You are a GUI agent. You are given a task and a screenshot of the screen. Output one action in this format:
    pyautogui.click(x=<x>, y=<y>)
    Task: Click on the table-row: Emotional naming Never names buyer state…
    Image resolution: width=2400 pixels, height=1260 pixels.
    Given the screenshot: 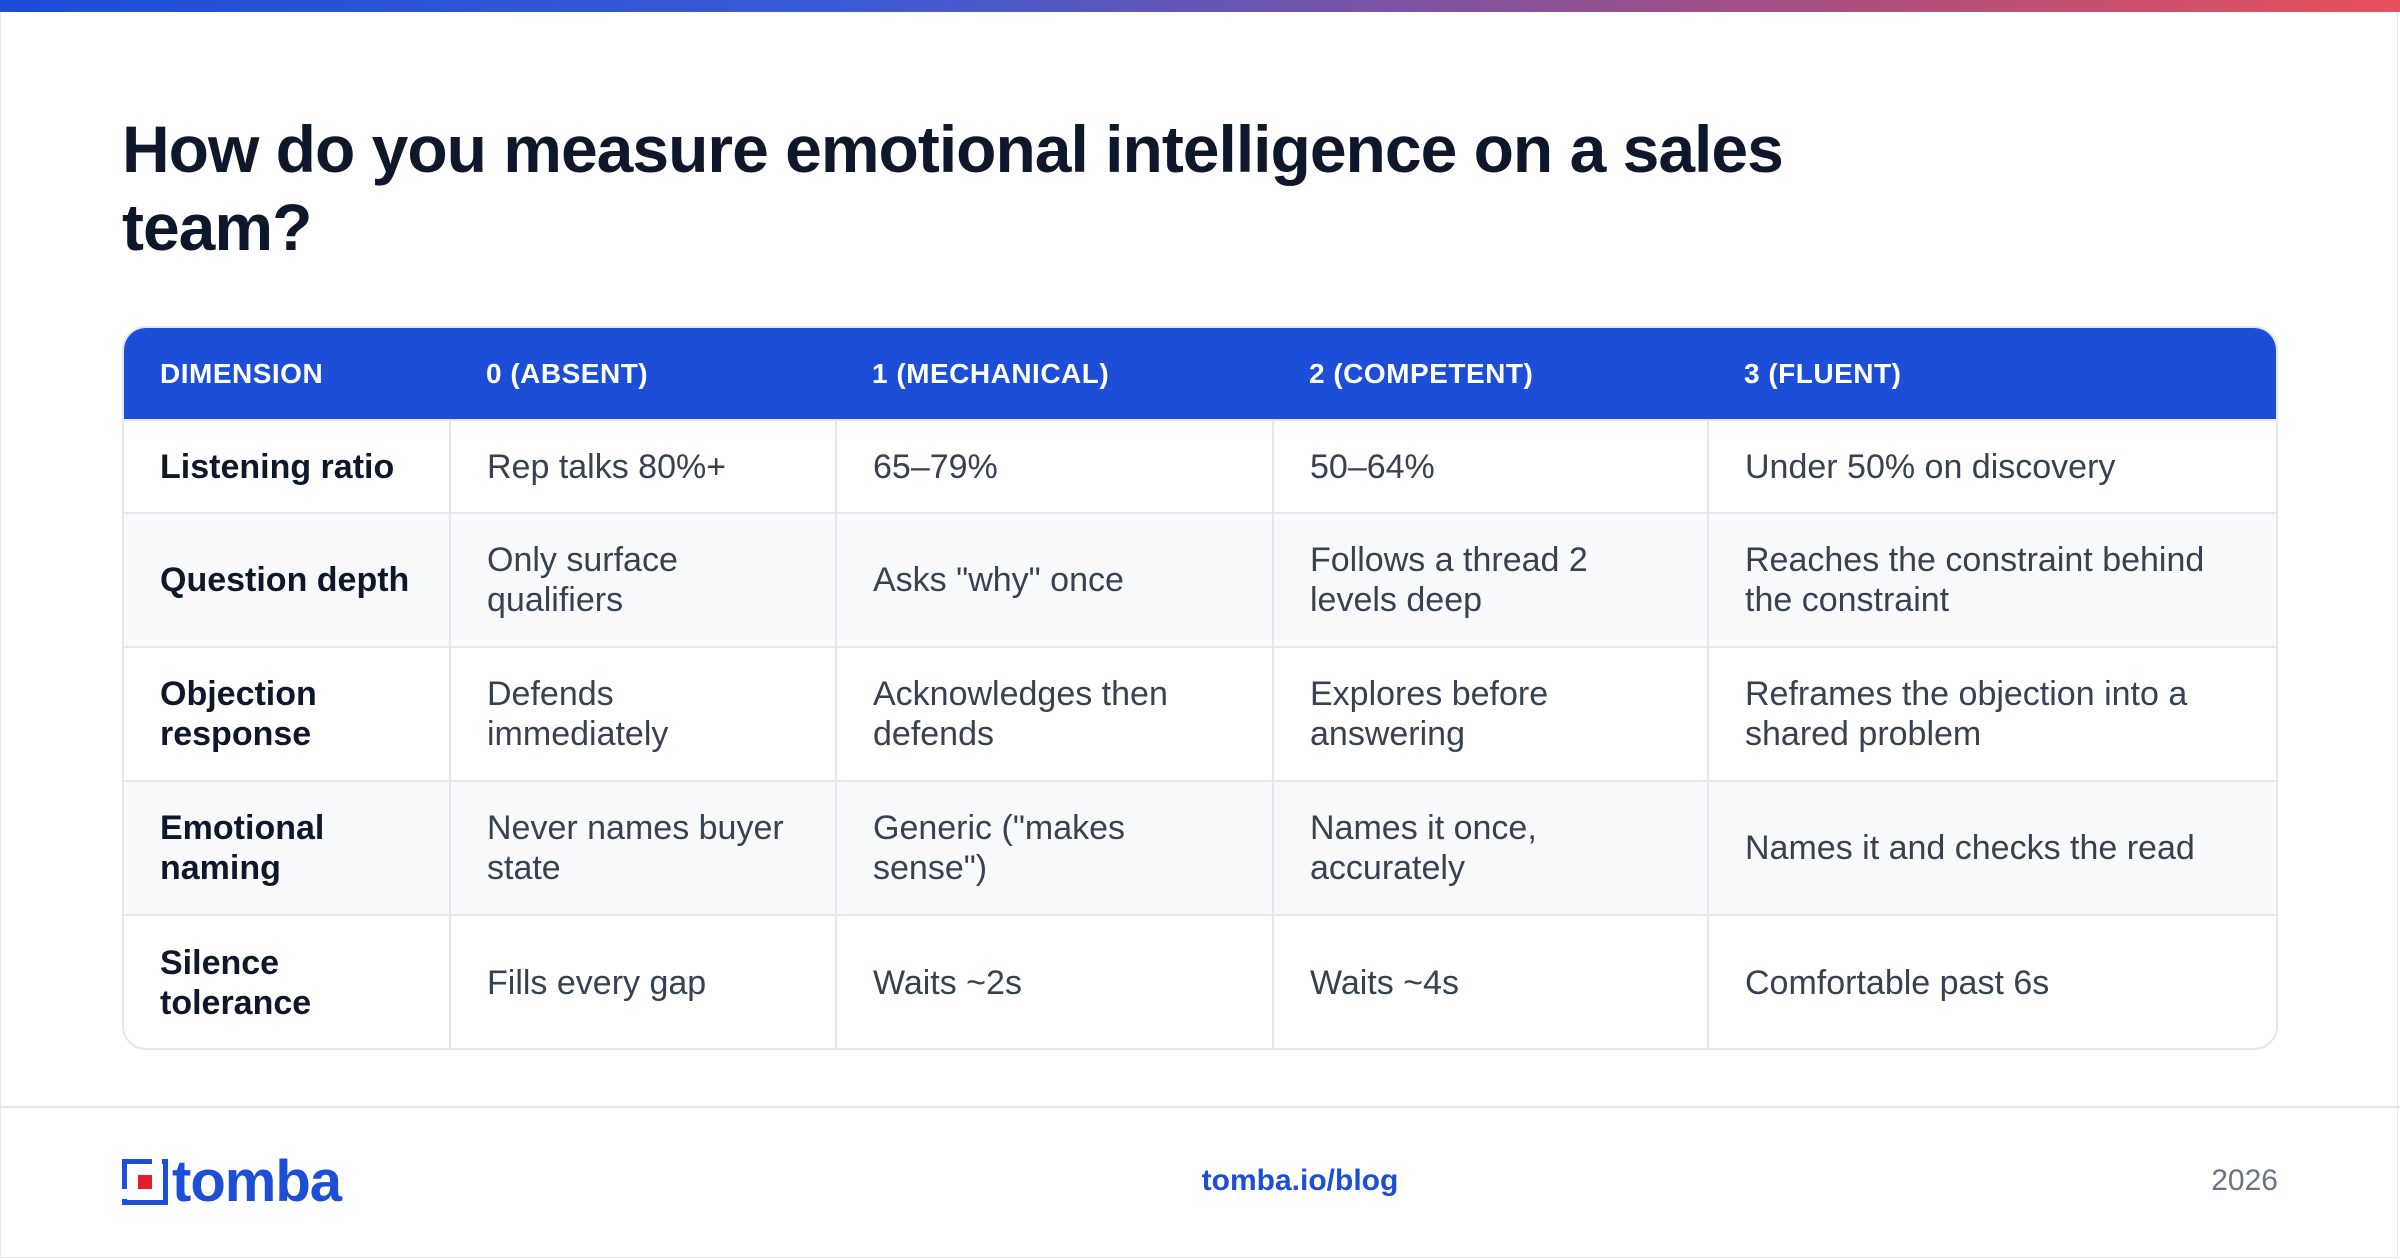 What is the action you would take?
    pyautogui.click(x=1200, y=847)
    